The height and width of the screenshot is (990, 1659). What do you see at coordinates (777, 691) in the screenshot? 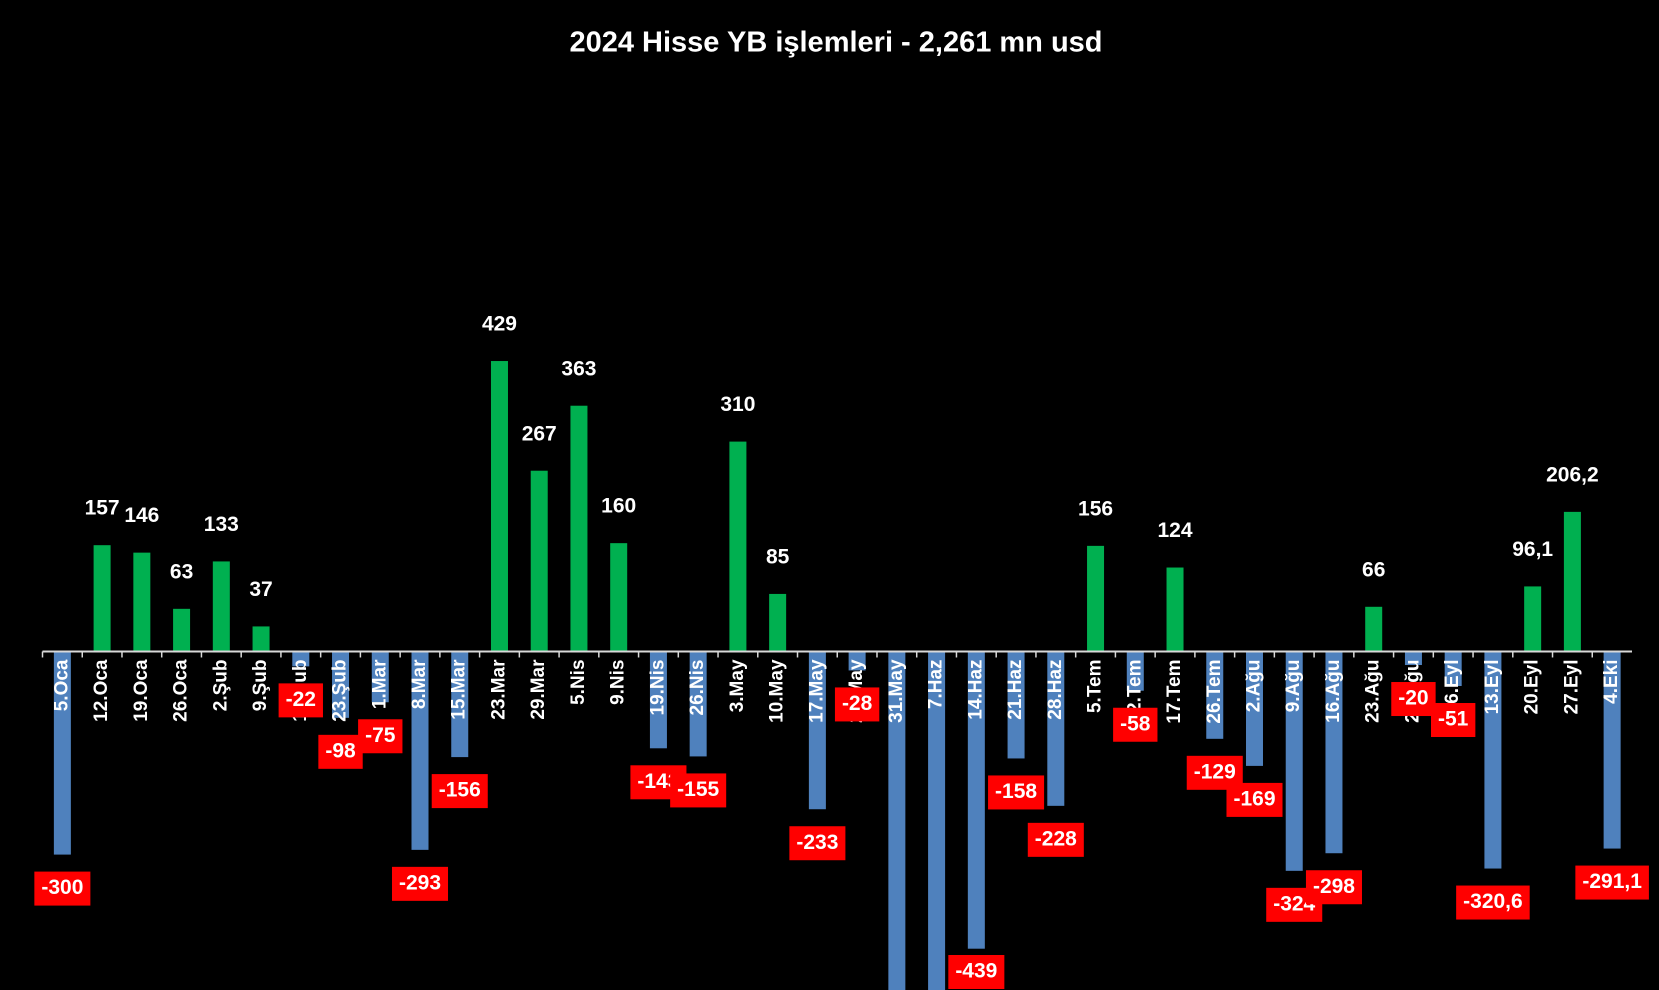
I see `x-tick-label: 10.May` at bounding box center [777, 691].